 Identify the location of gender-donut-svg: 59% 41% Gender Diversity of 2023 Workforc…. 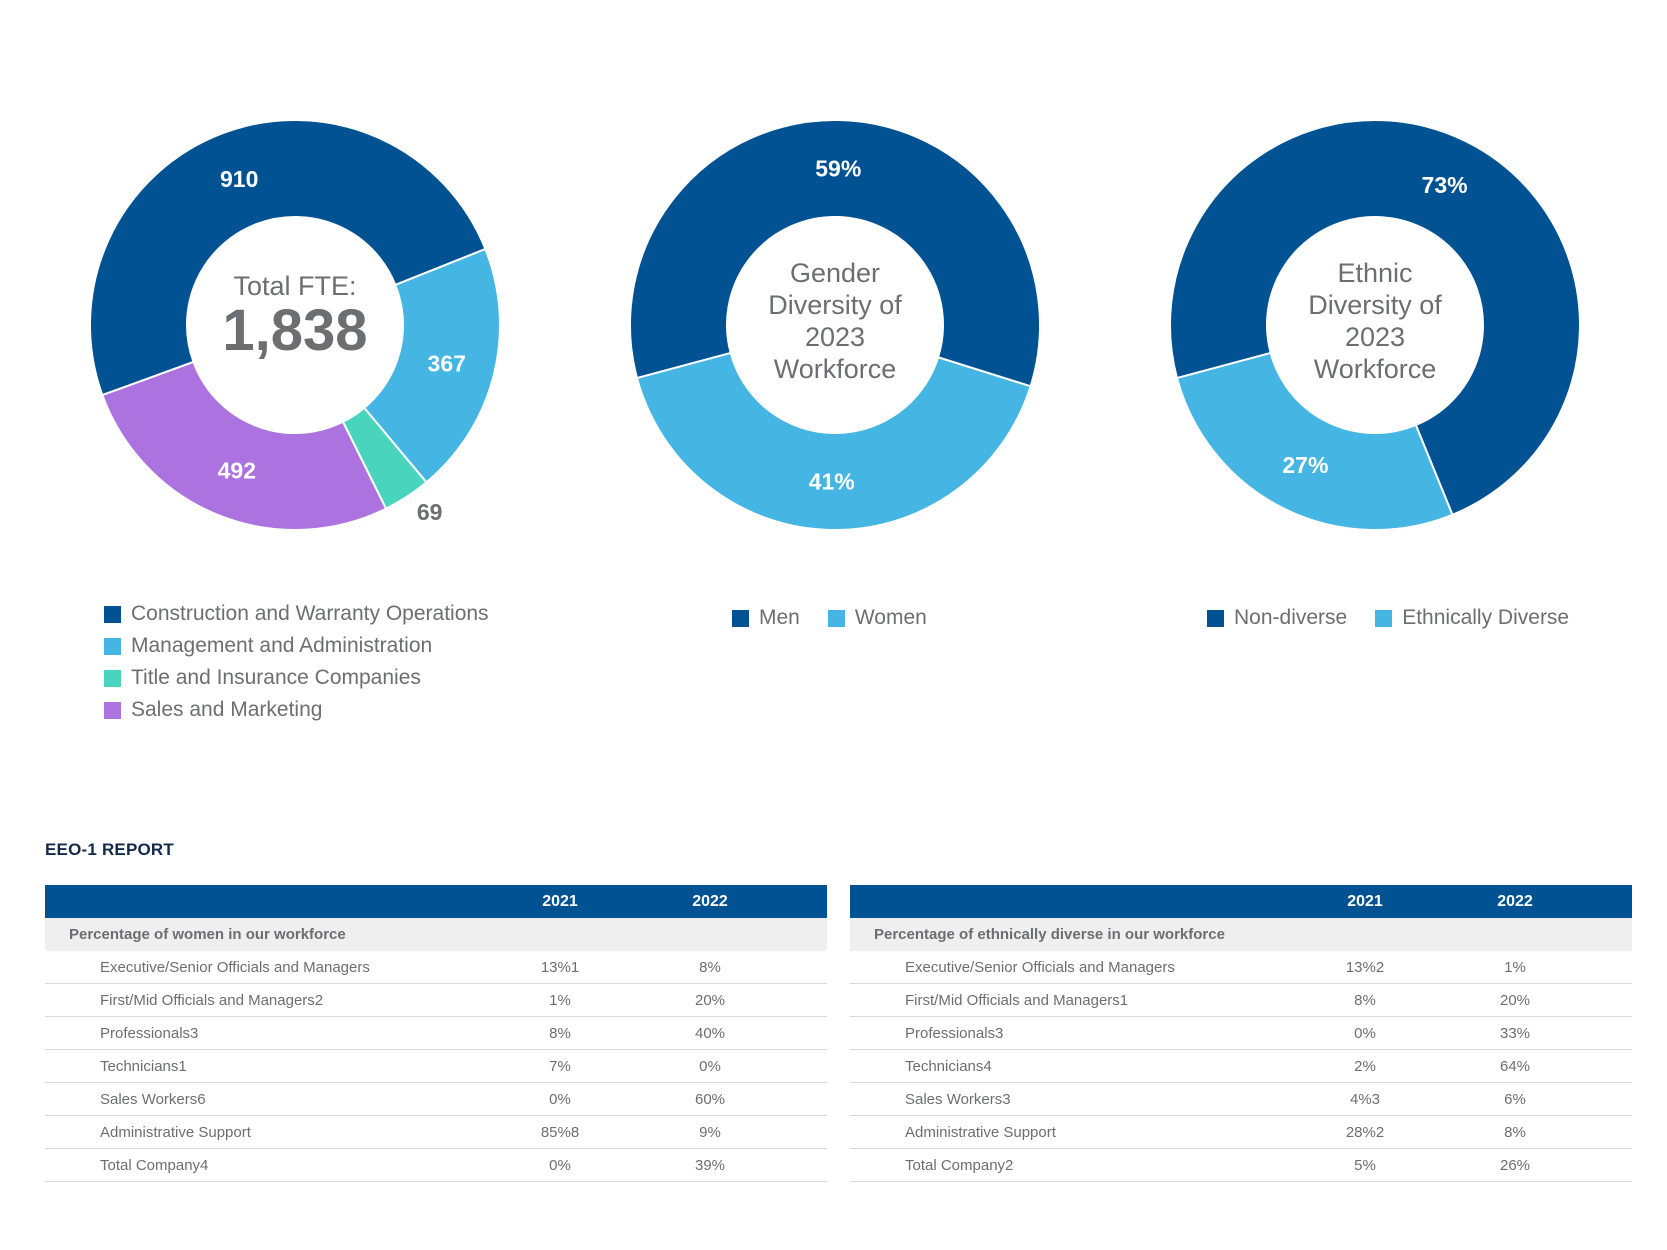
(835, 325).